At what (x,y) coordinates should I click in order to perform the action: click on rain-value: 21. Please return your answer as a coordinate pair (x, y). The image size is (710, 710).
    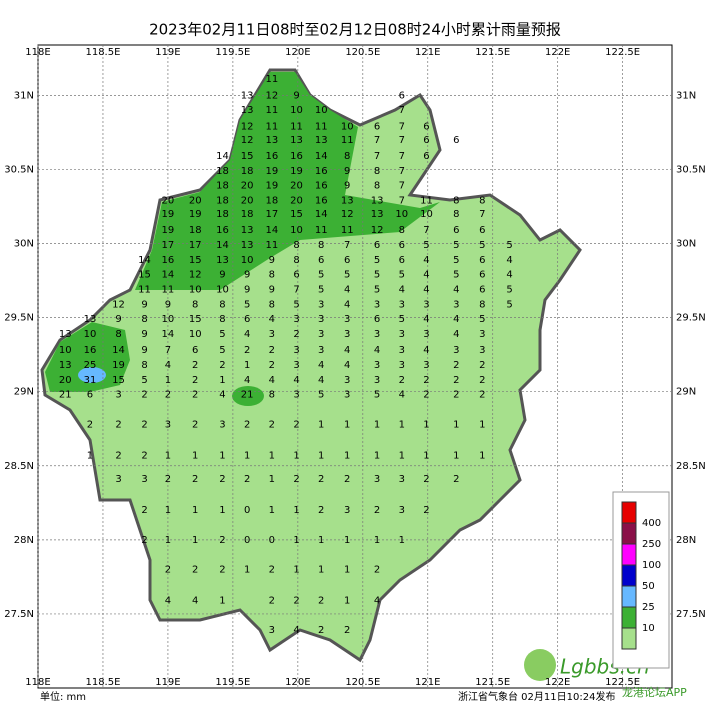
    Looking at the image, I should click on (247, 395).